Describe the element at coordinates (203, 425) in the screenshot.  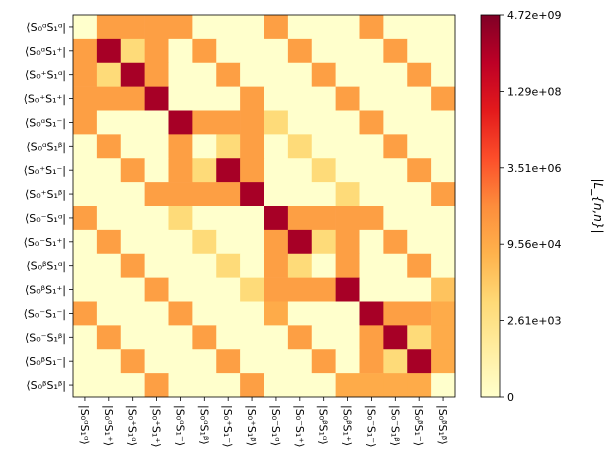
I see `x-tick-label: |S₀ᵅS₁ᵝ⟩` at that location.